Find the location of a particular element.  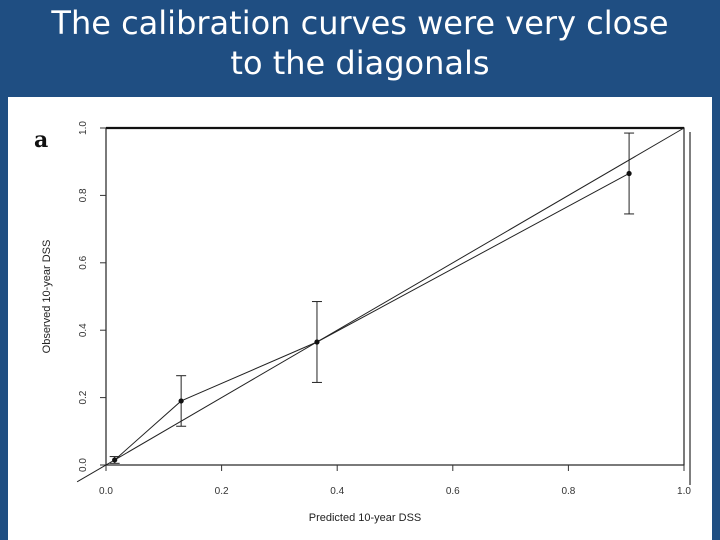

y-axis-title: Observed 10-year DSS is located at coordinates (47, 297).